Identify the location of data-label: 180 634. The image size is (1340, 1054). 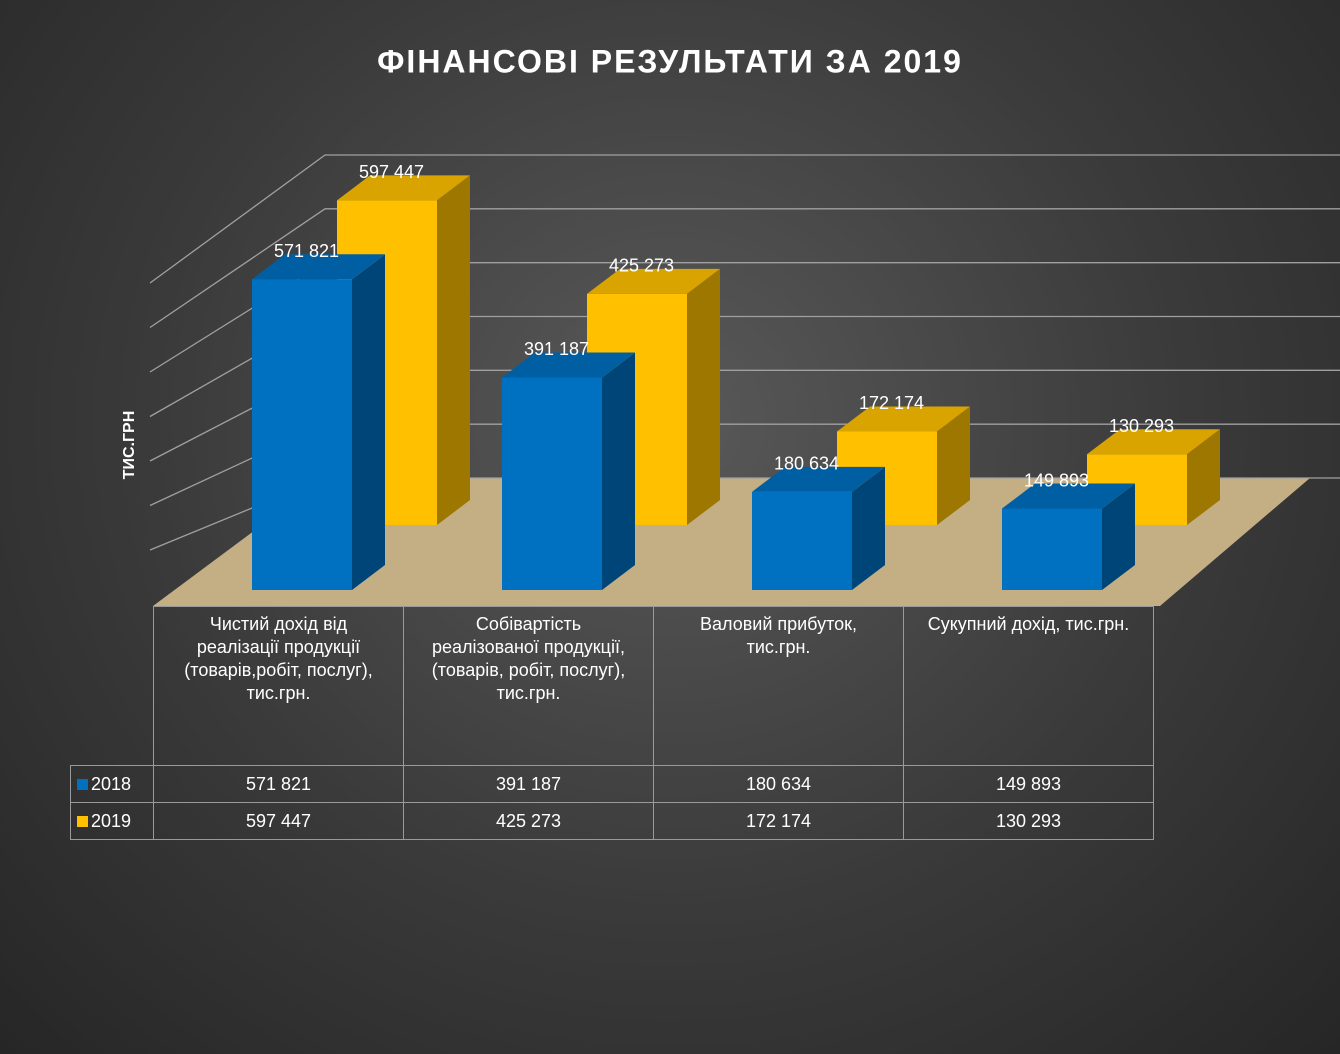
(806, 464).